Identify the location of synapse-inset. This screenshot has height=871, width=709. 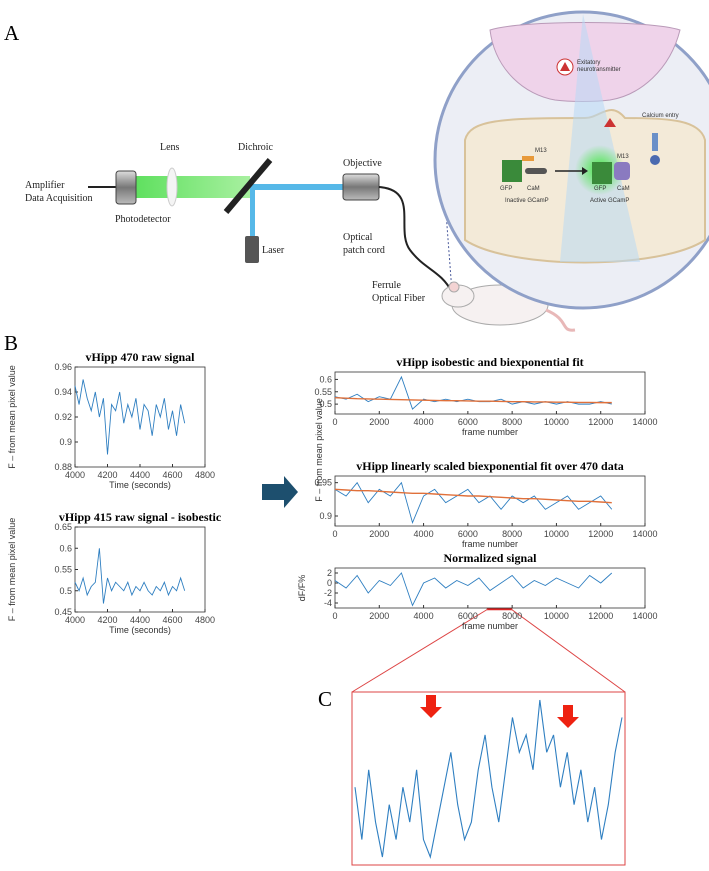
(571, 160).